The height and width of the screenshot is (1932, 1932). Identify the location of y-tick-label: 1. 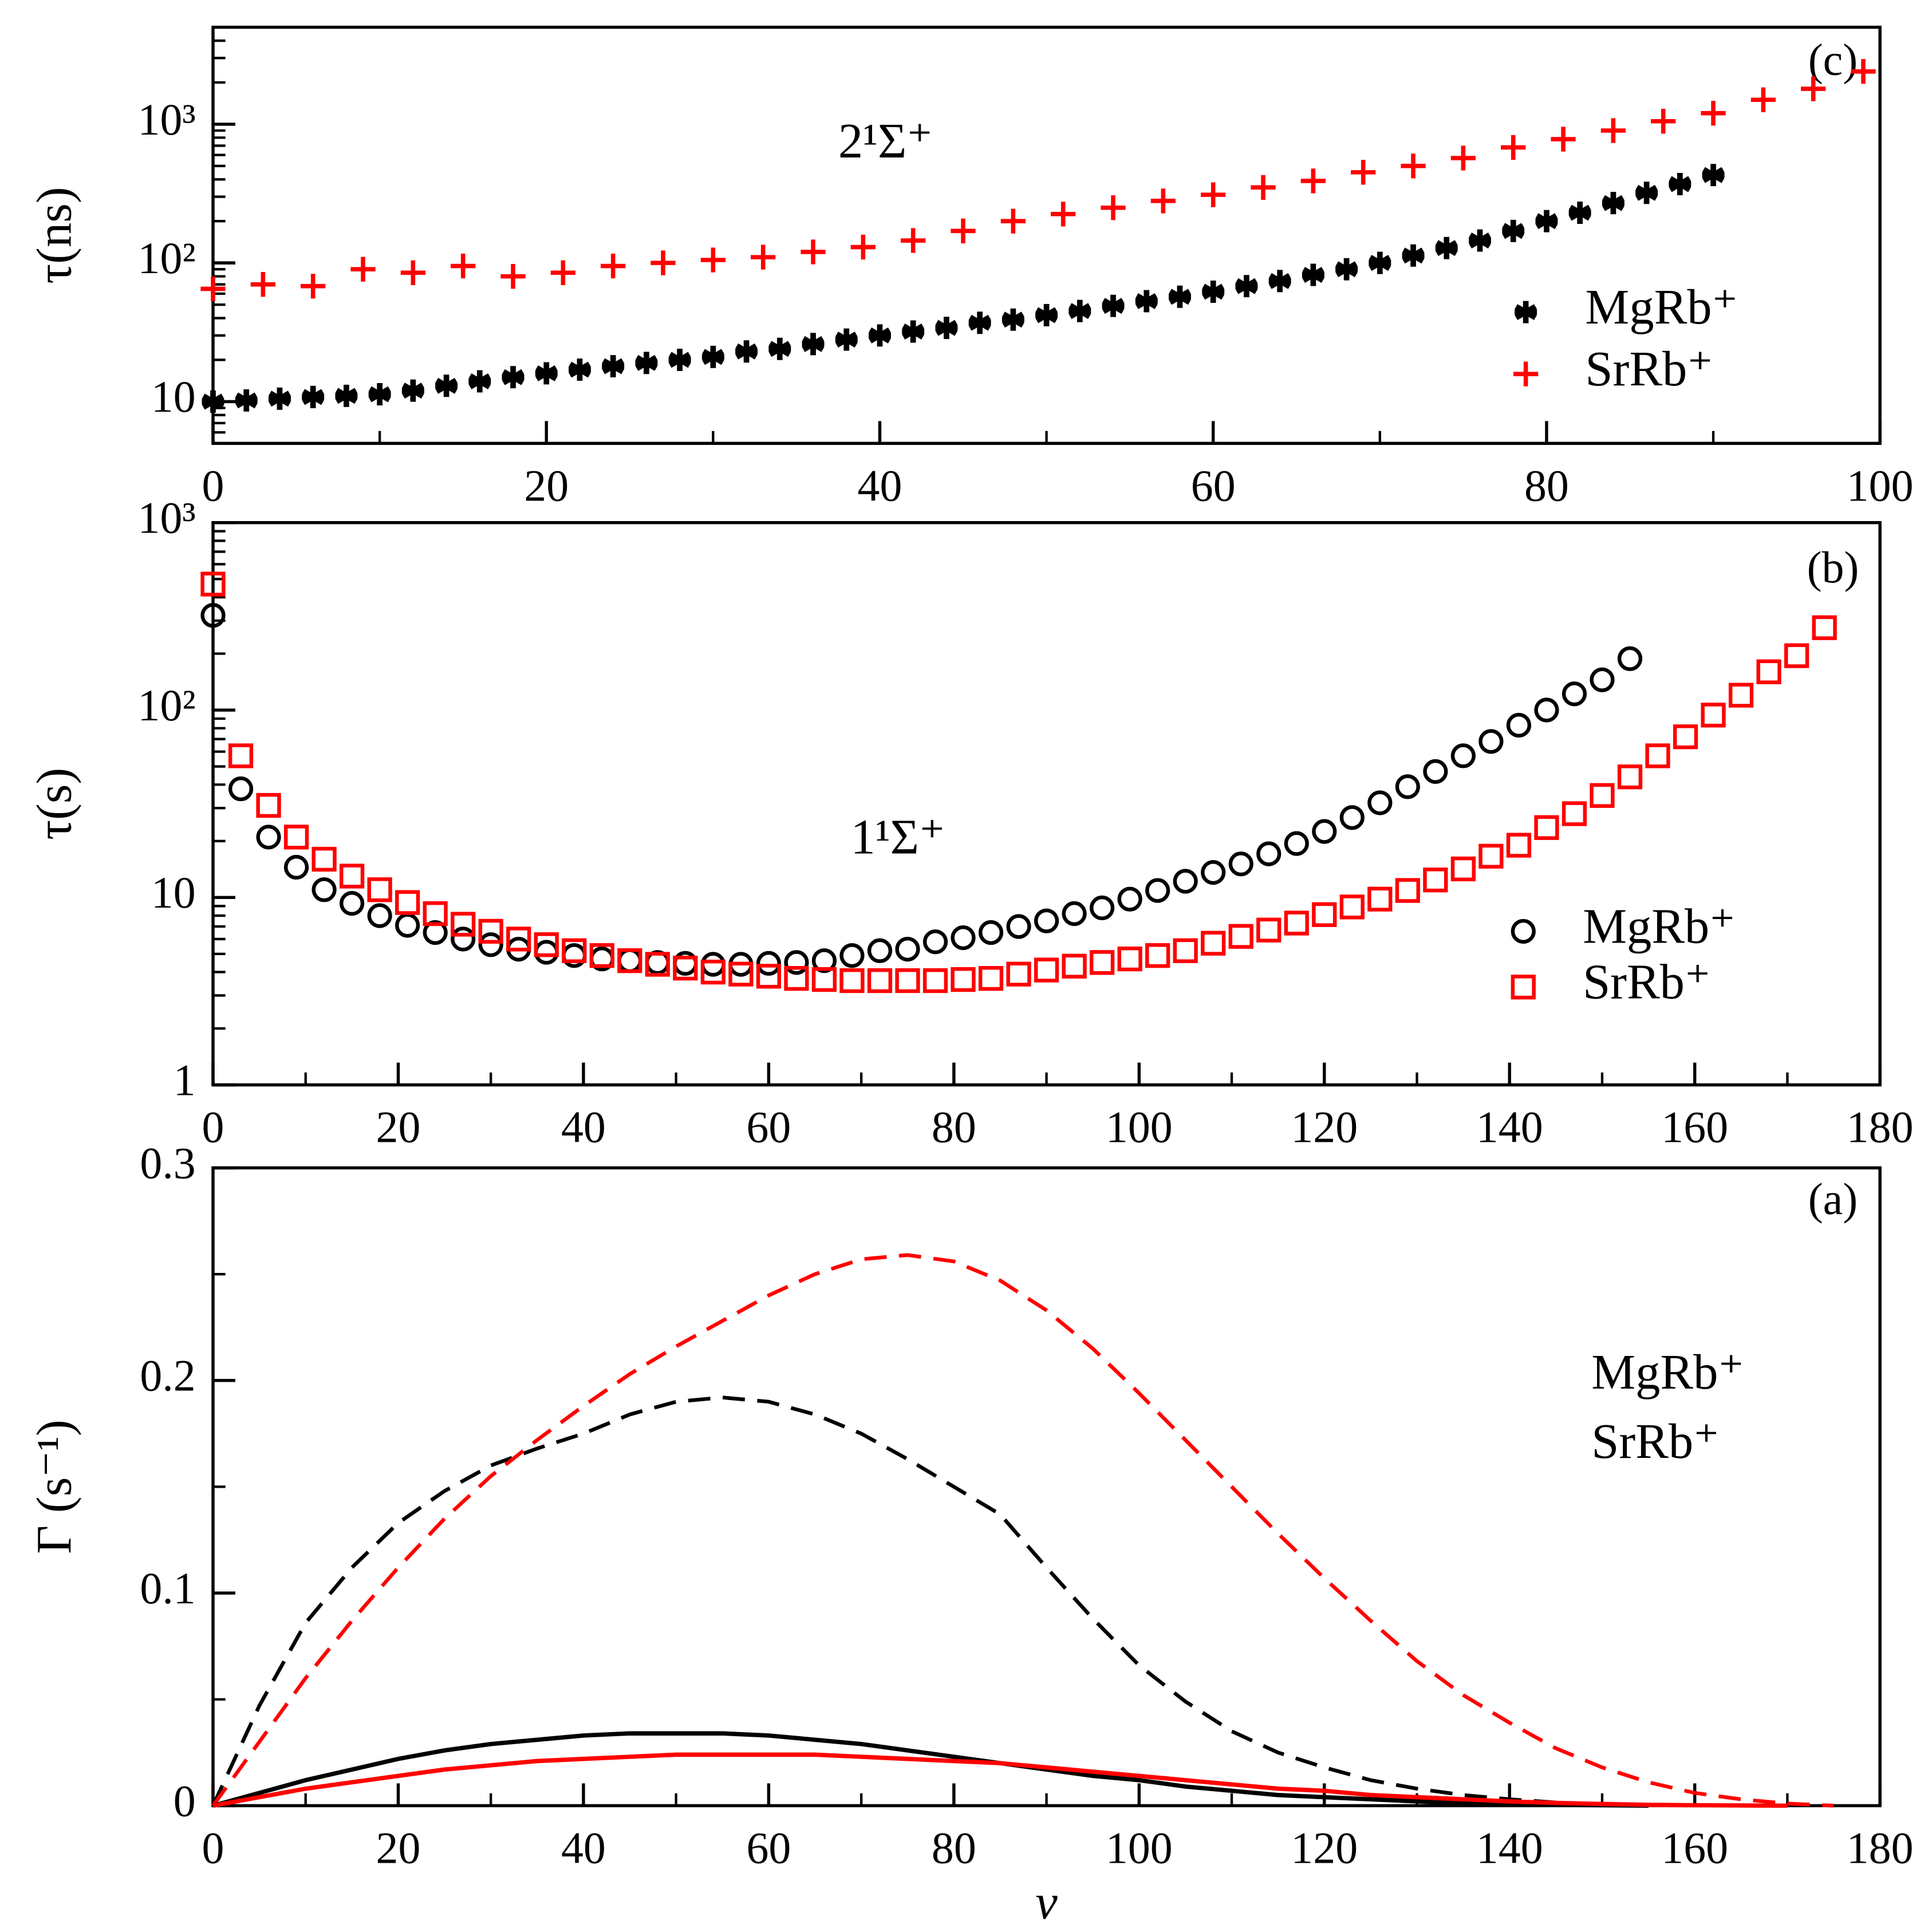
(185, 1080).